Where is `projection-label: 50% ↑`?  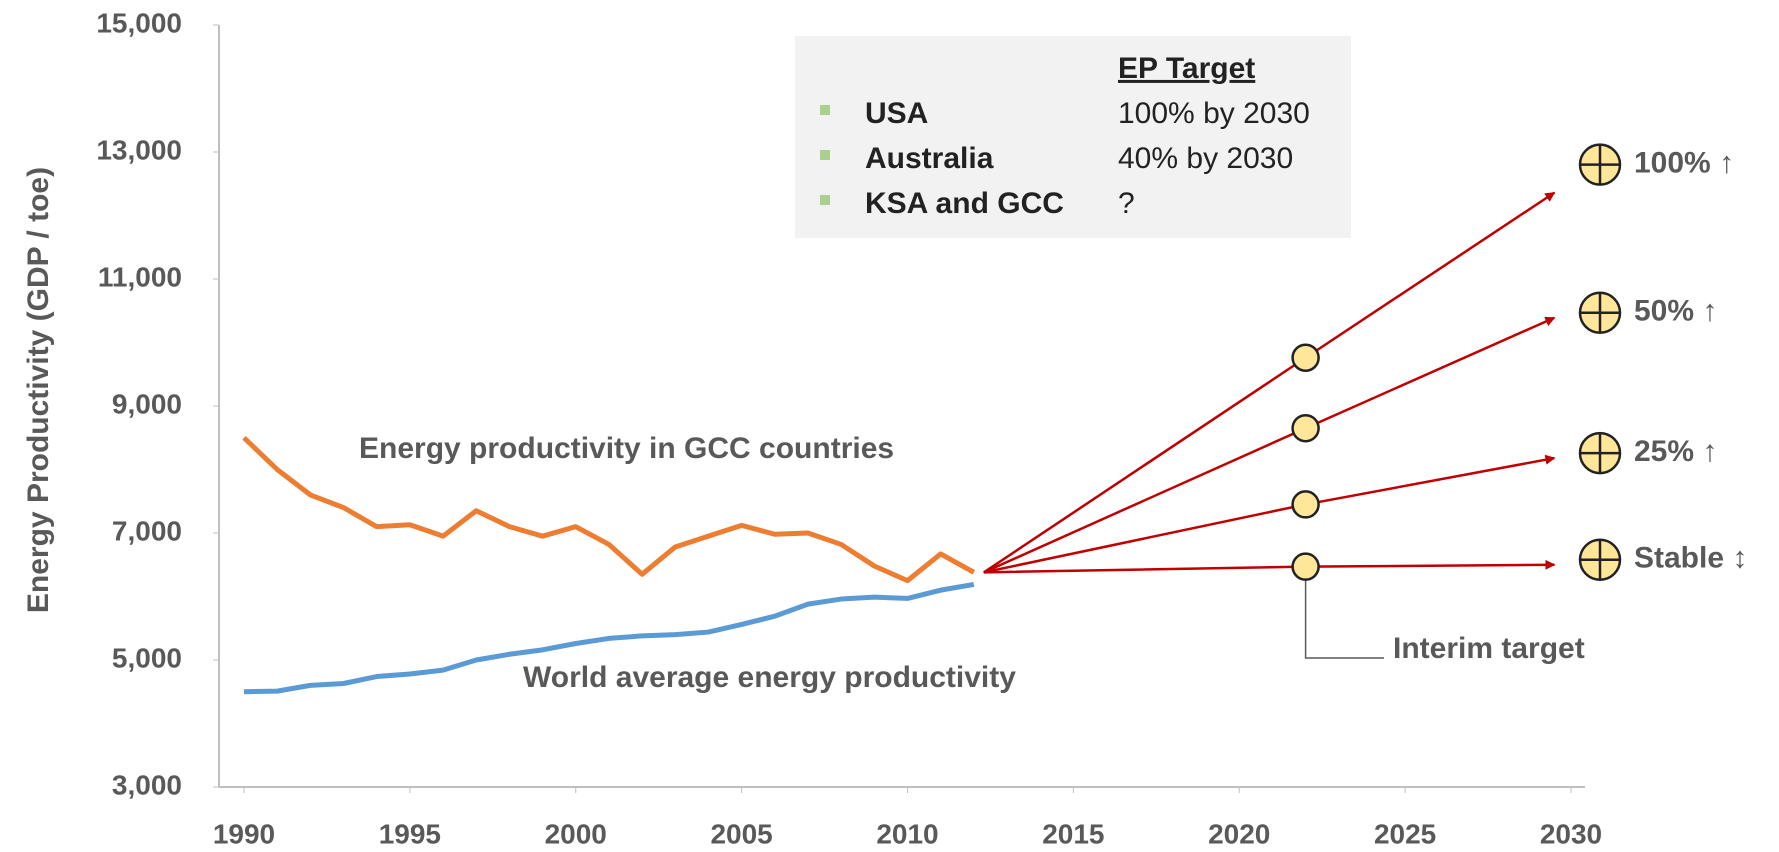
projection-label: 50% ↑ is located at coordinates (1675, 311).